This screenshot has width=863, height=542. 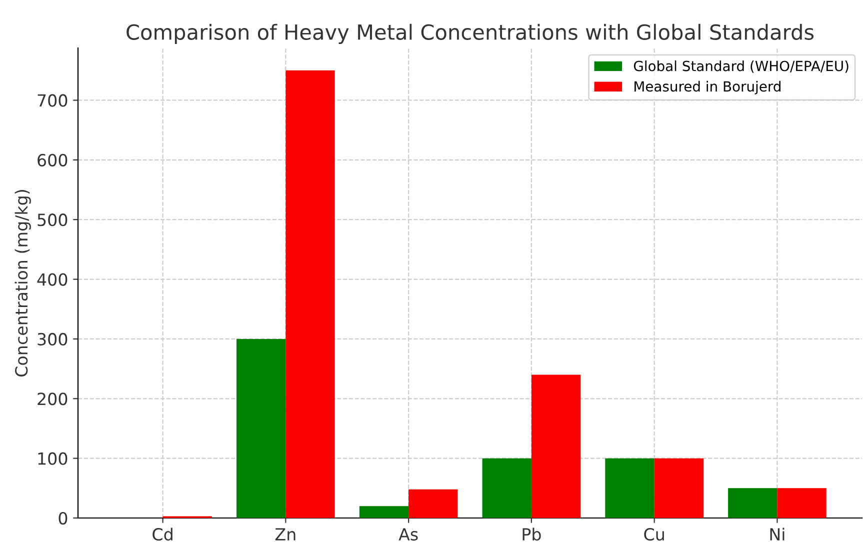 I want to click on y-tick-label: 700, so click(x=53, y=100).